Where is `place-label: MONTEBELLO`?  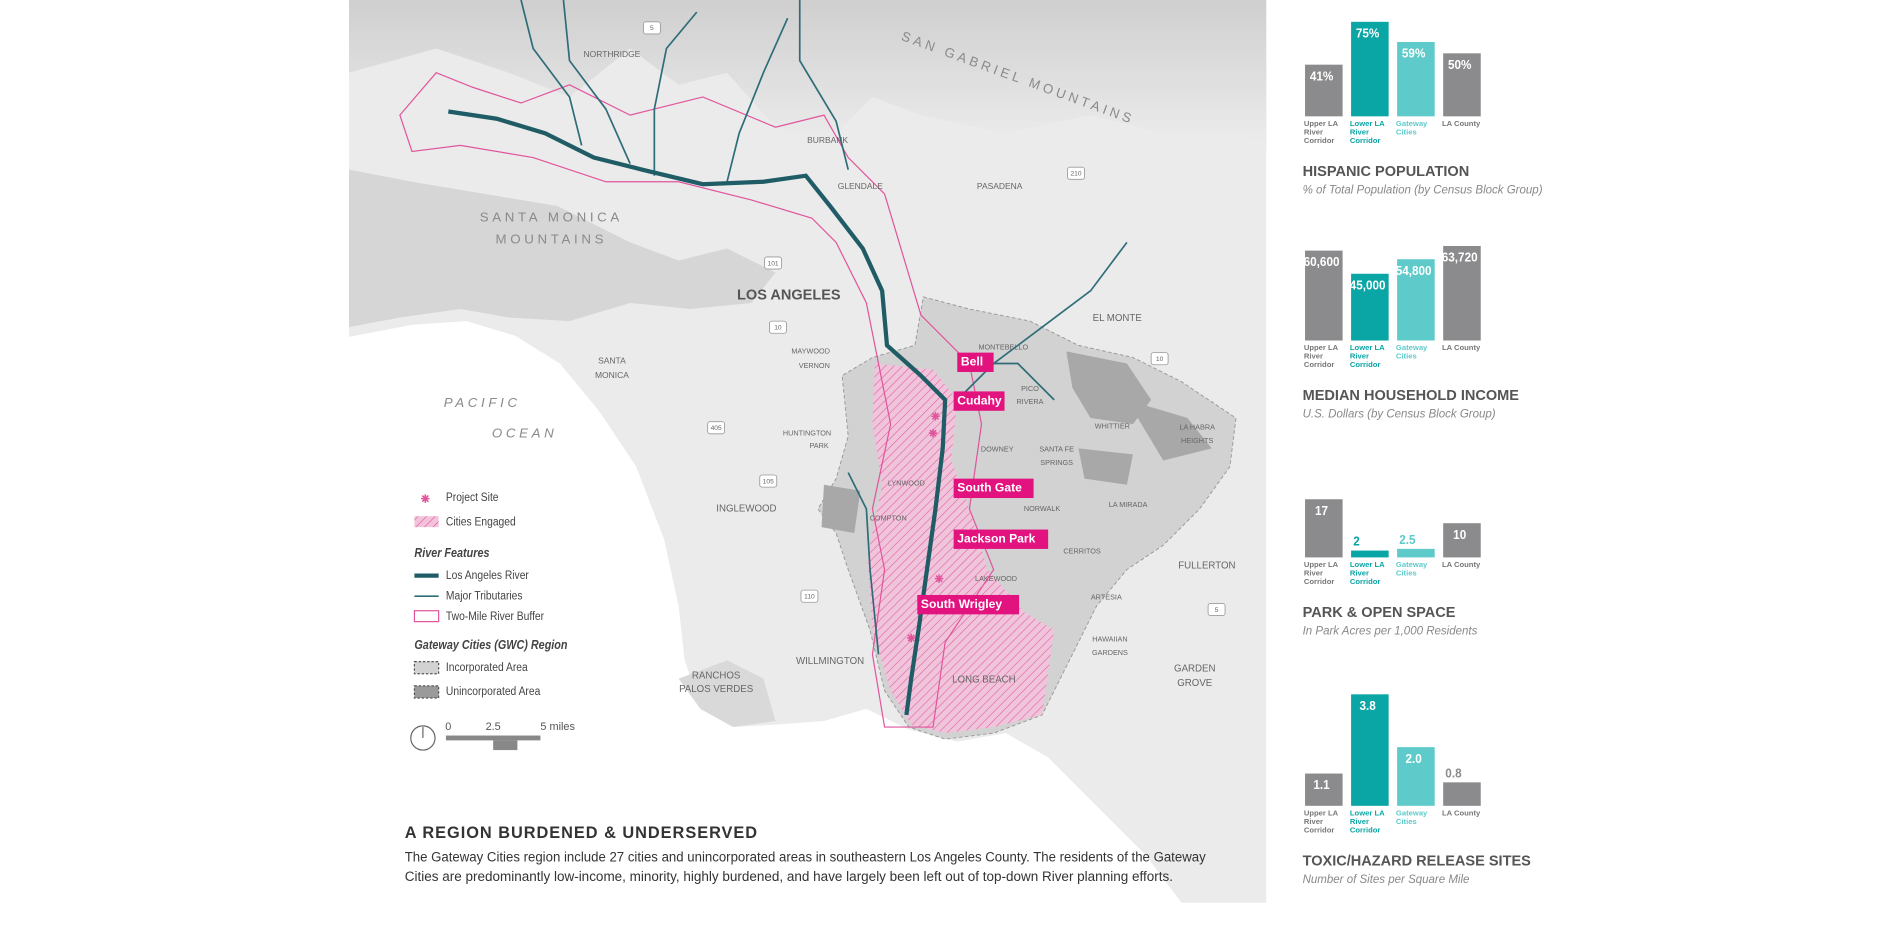 place-label: MONTEBELLO is located at coordinates (1003, 347).